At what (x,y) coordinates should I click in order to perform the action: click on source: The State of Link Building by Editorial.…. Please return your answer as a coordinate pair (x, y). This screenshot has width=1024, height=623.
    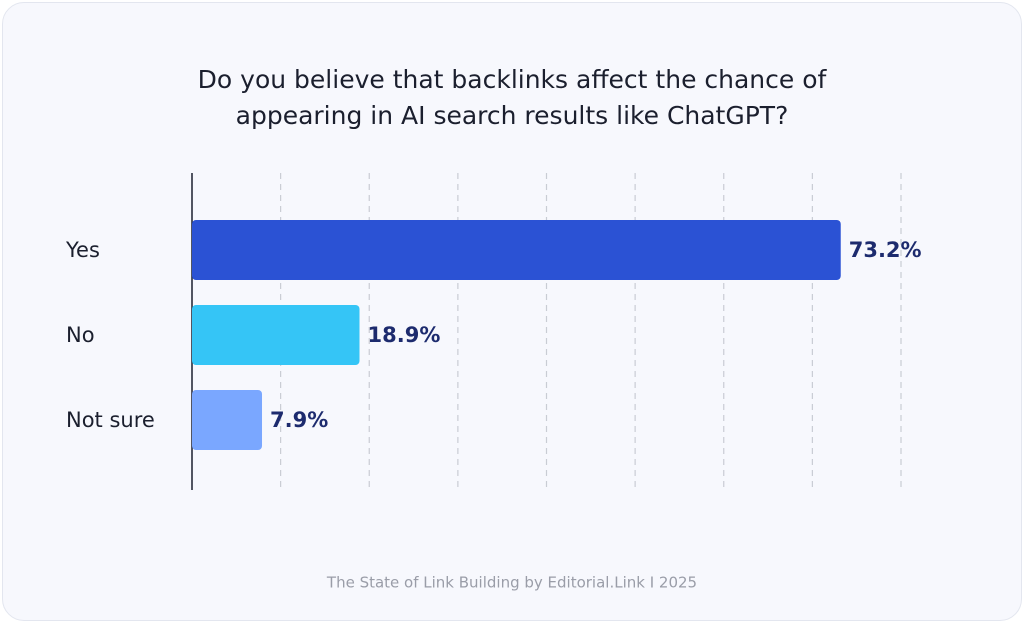
    Looking at the image, I should click on (511, 583).